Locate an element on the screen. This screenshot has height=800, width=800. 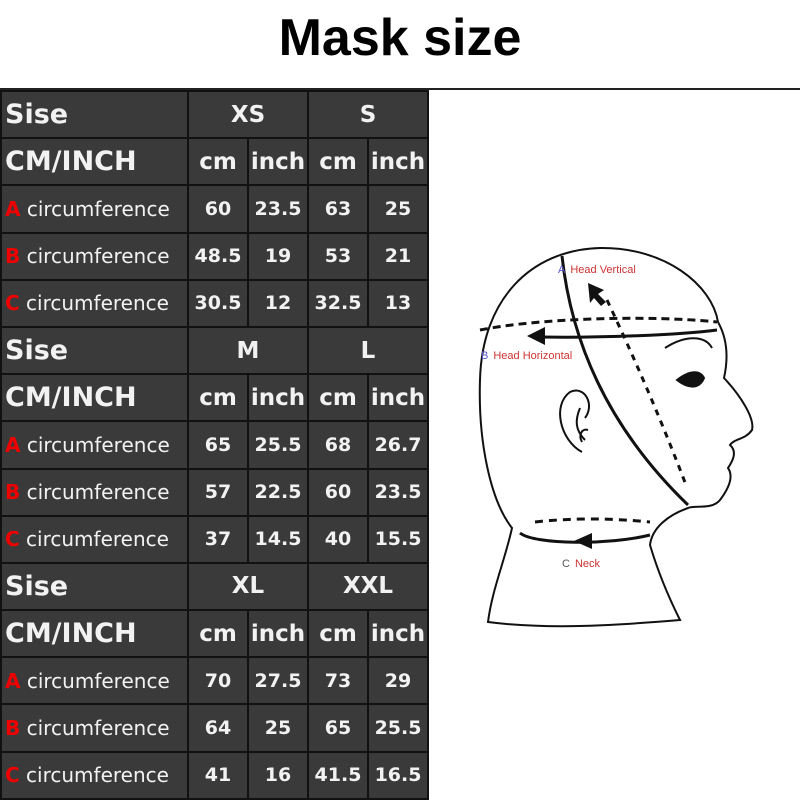
table-row: A circumference 70 27.5 73 29 is located at coordinates (215, 681).